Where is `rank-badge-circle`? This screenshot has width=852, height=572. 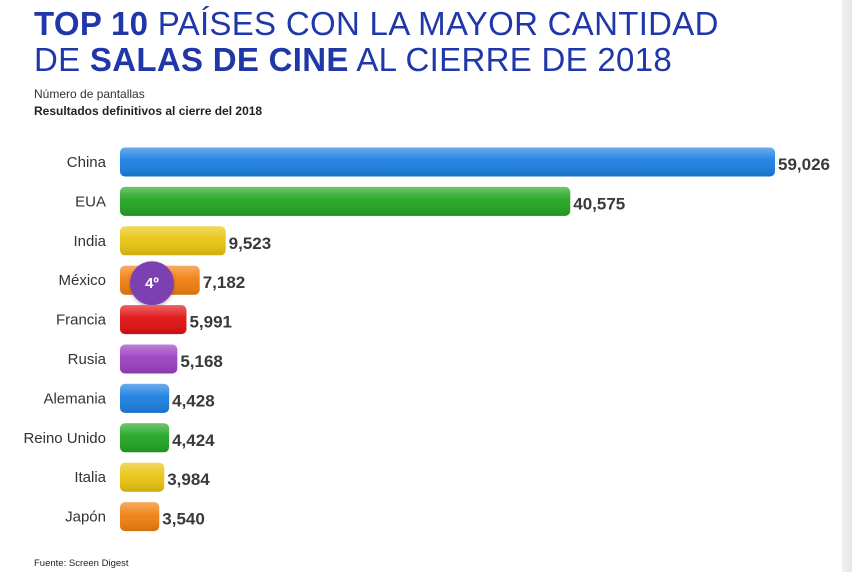 rank-badge-circle is located at coordinates (152, 283).